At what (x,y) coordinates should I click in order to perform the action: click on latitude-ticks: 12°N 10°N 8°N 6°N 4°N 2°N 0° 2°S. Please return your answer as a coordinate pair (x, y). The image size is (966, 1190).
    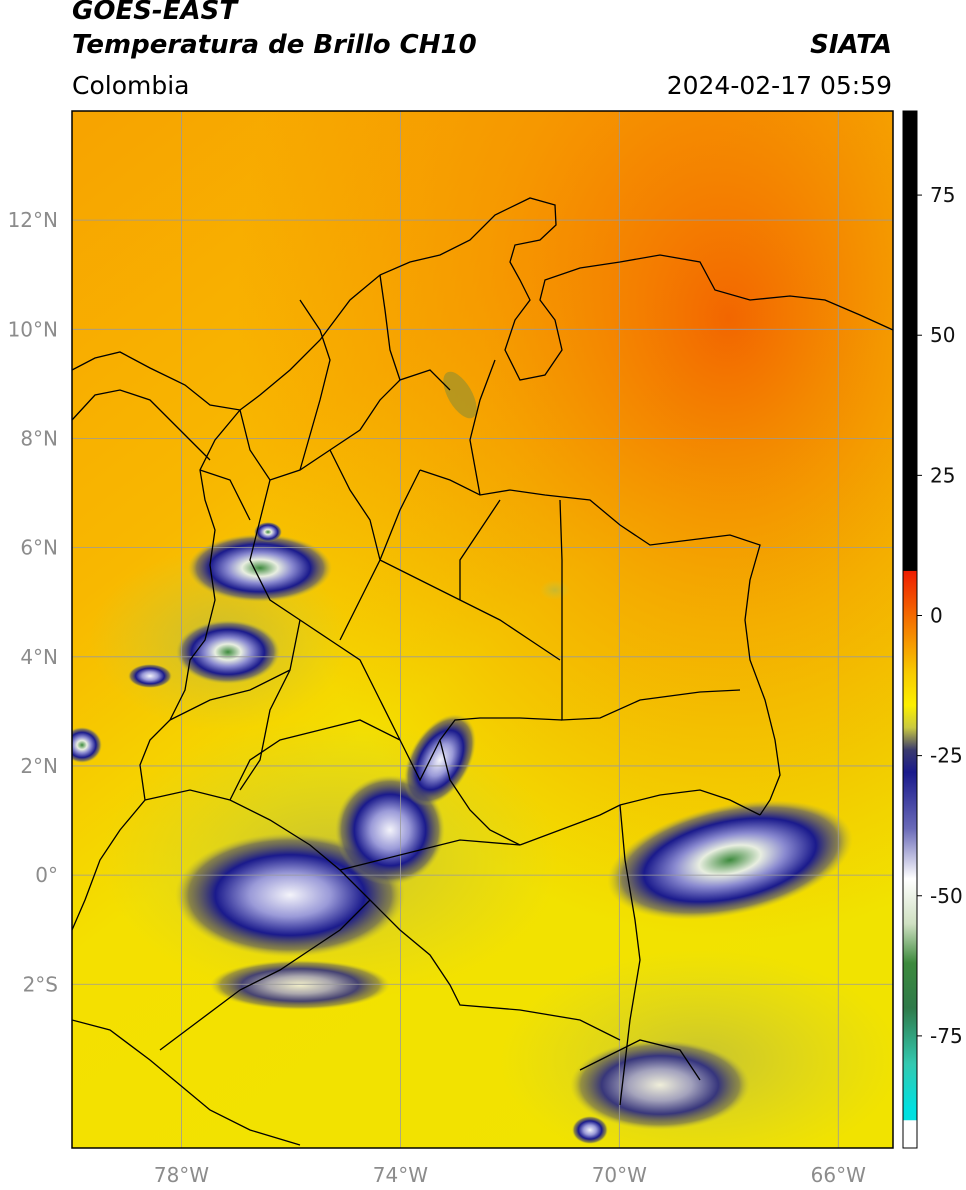
    Looking at the image, I should click on (33, 602).